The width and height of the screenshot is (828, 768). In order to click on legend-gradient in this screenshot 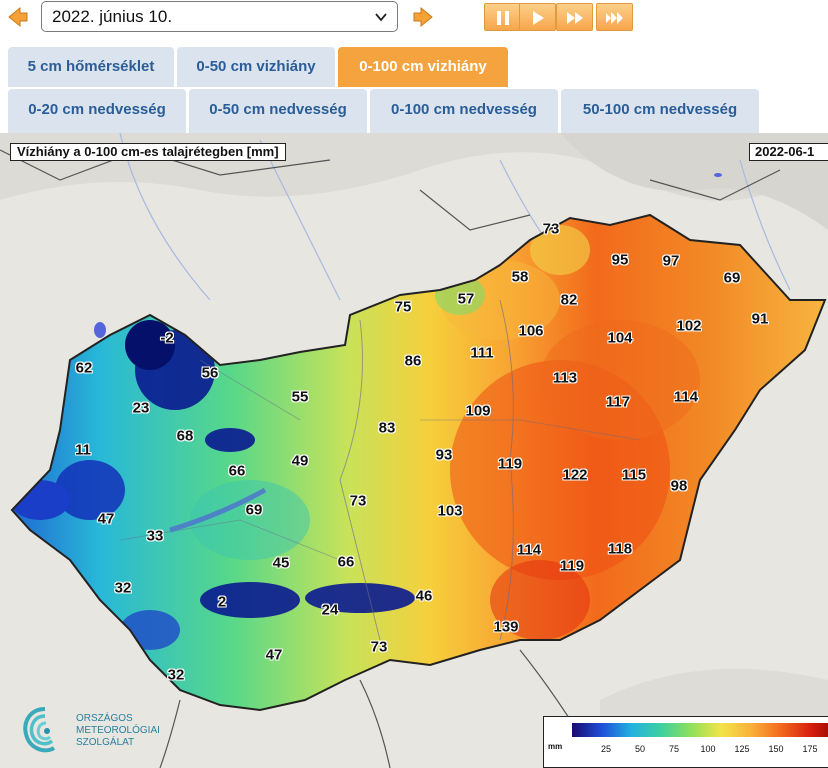, I will do `click(700, 730)`.